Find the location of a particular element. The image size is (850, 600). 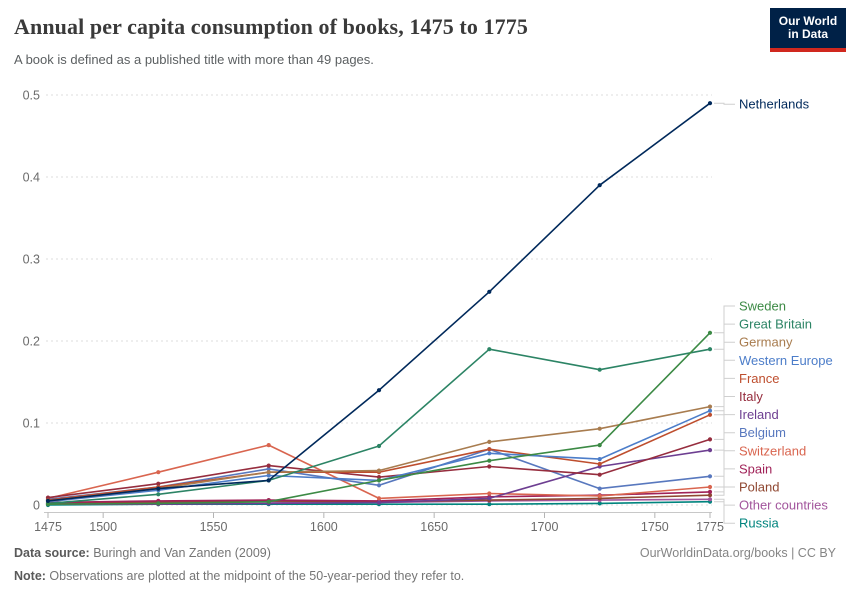

legend-label-germany: Germany is located at coordinates (766, 342).